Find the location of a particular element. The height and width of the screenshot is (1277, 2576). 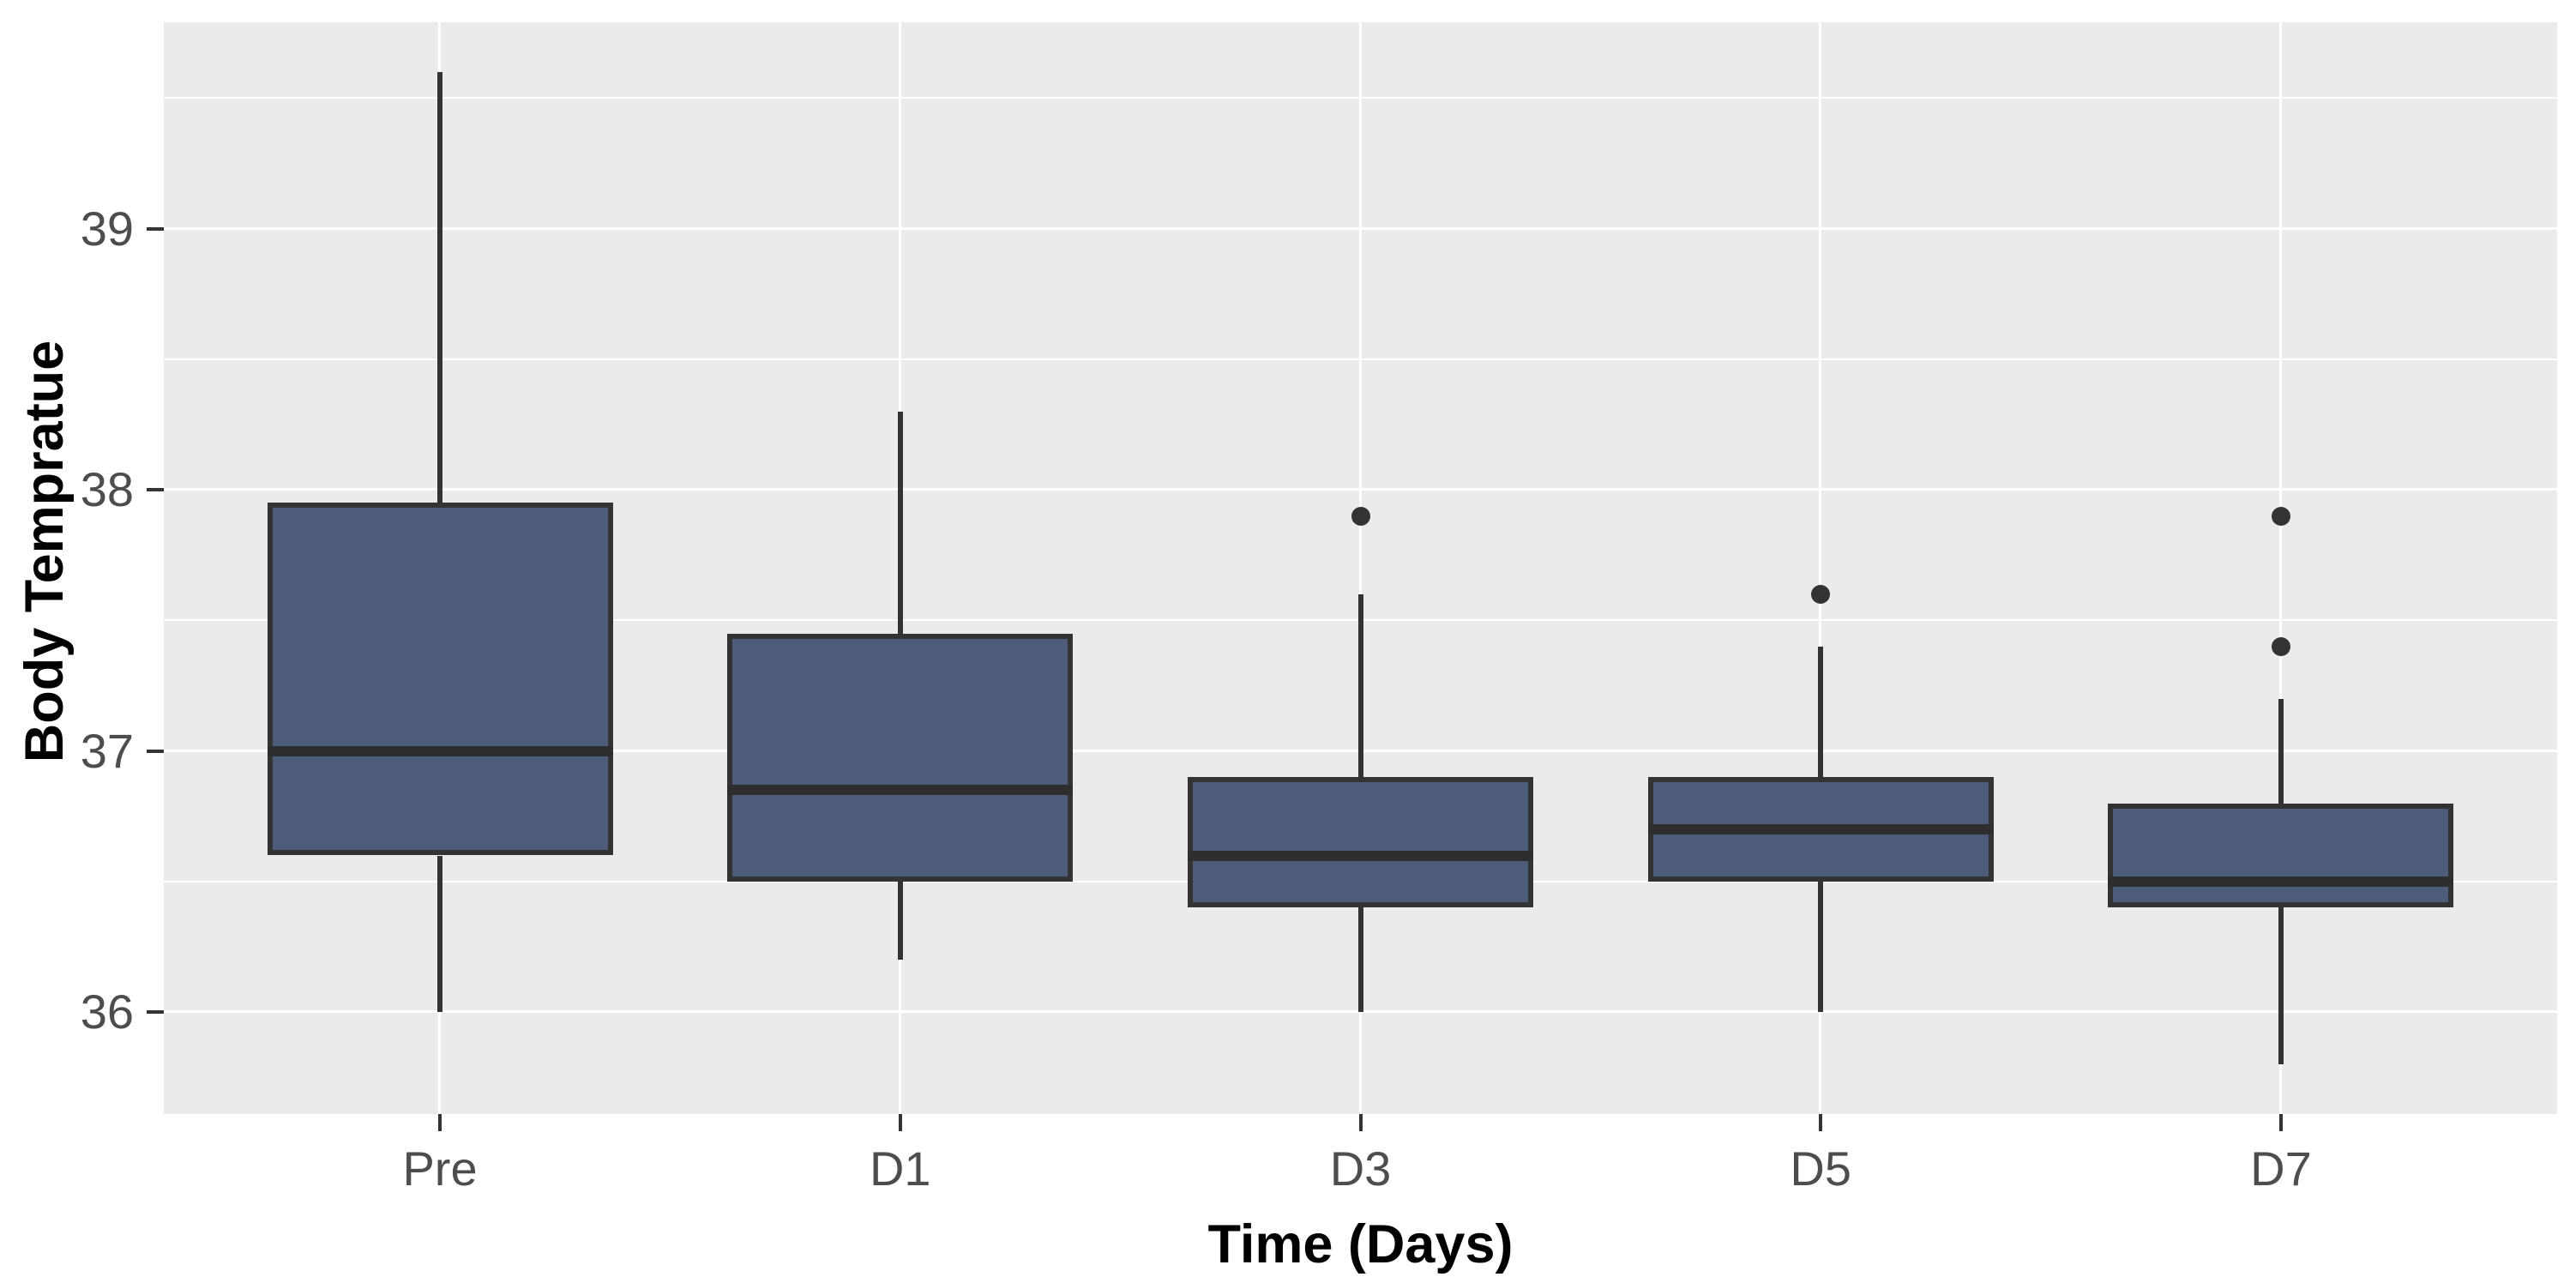

box-d3 is located at coordinates (1361, 842).